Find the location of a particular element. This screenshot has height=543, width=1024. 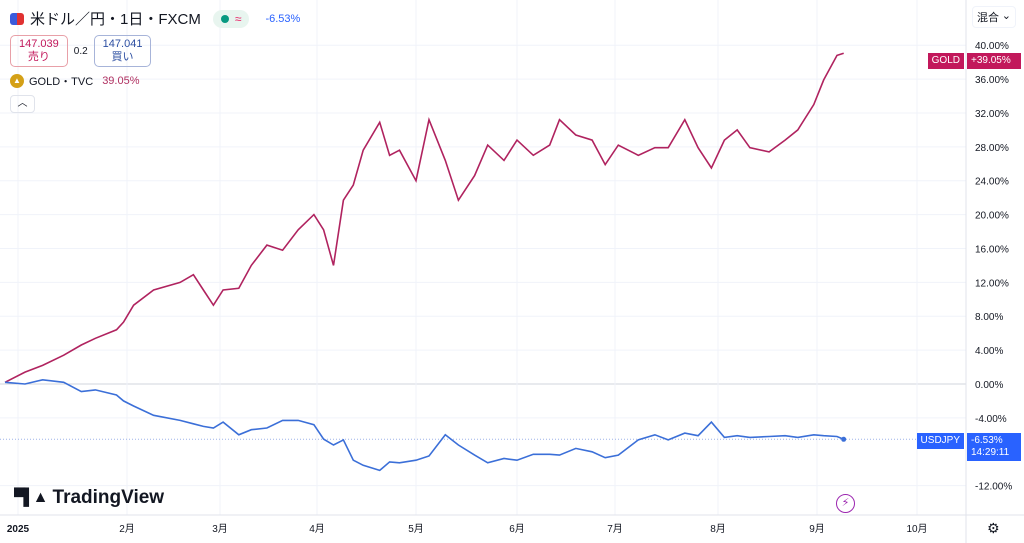

y-tick-label: 40.00% is located at coordinates (992, 46).